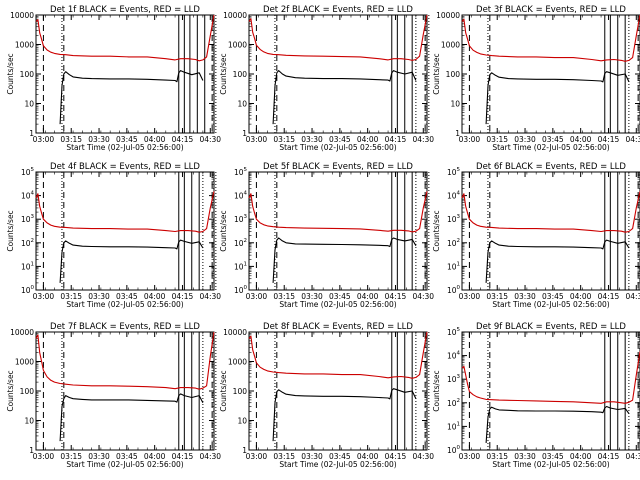 This screenshot has height=480, width=640. Describe the element at coordinates (454, 379) in the screenshot. I see `y-tick-label: 10³` at that location.